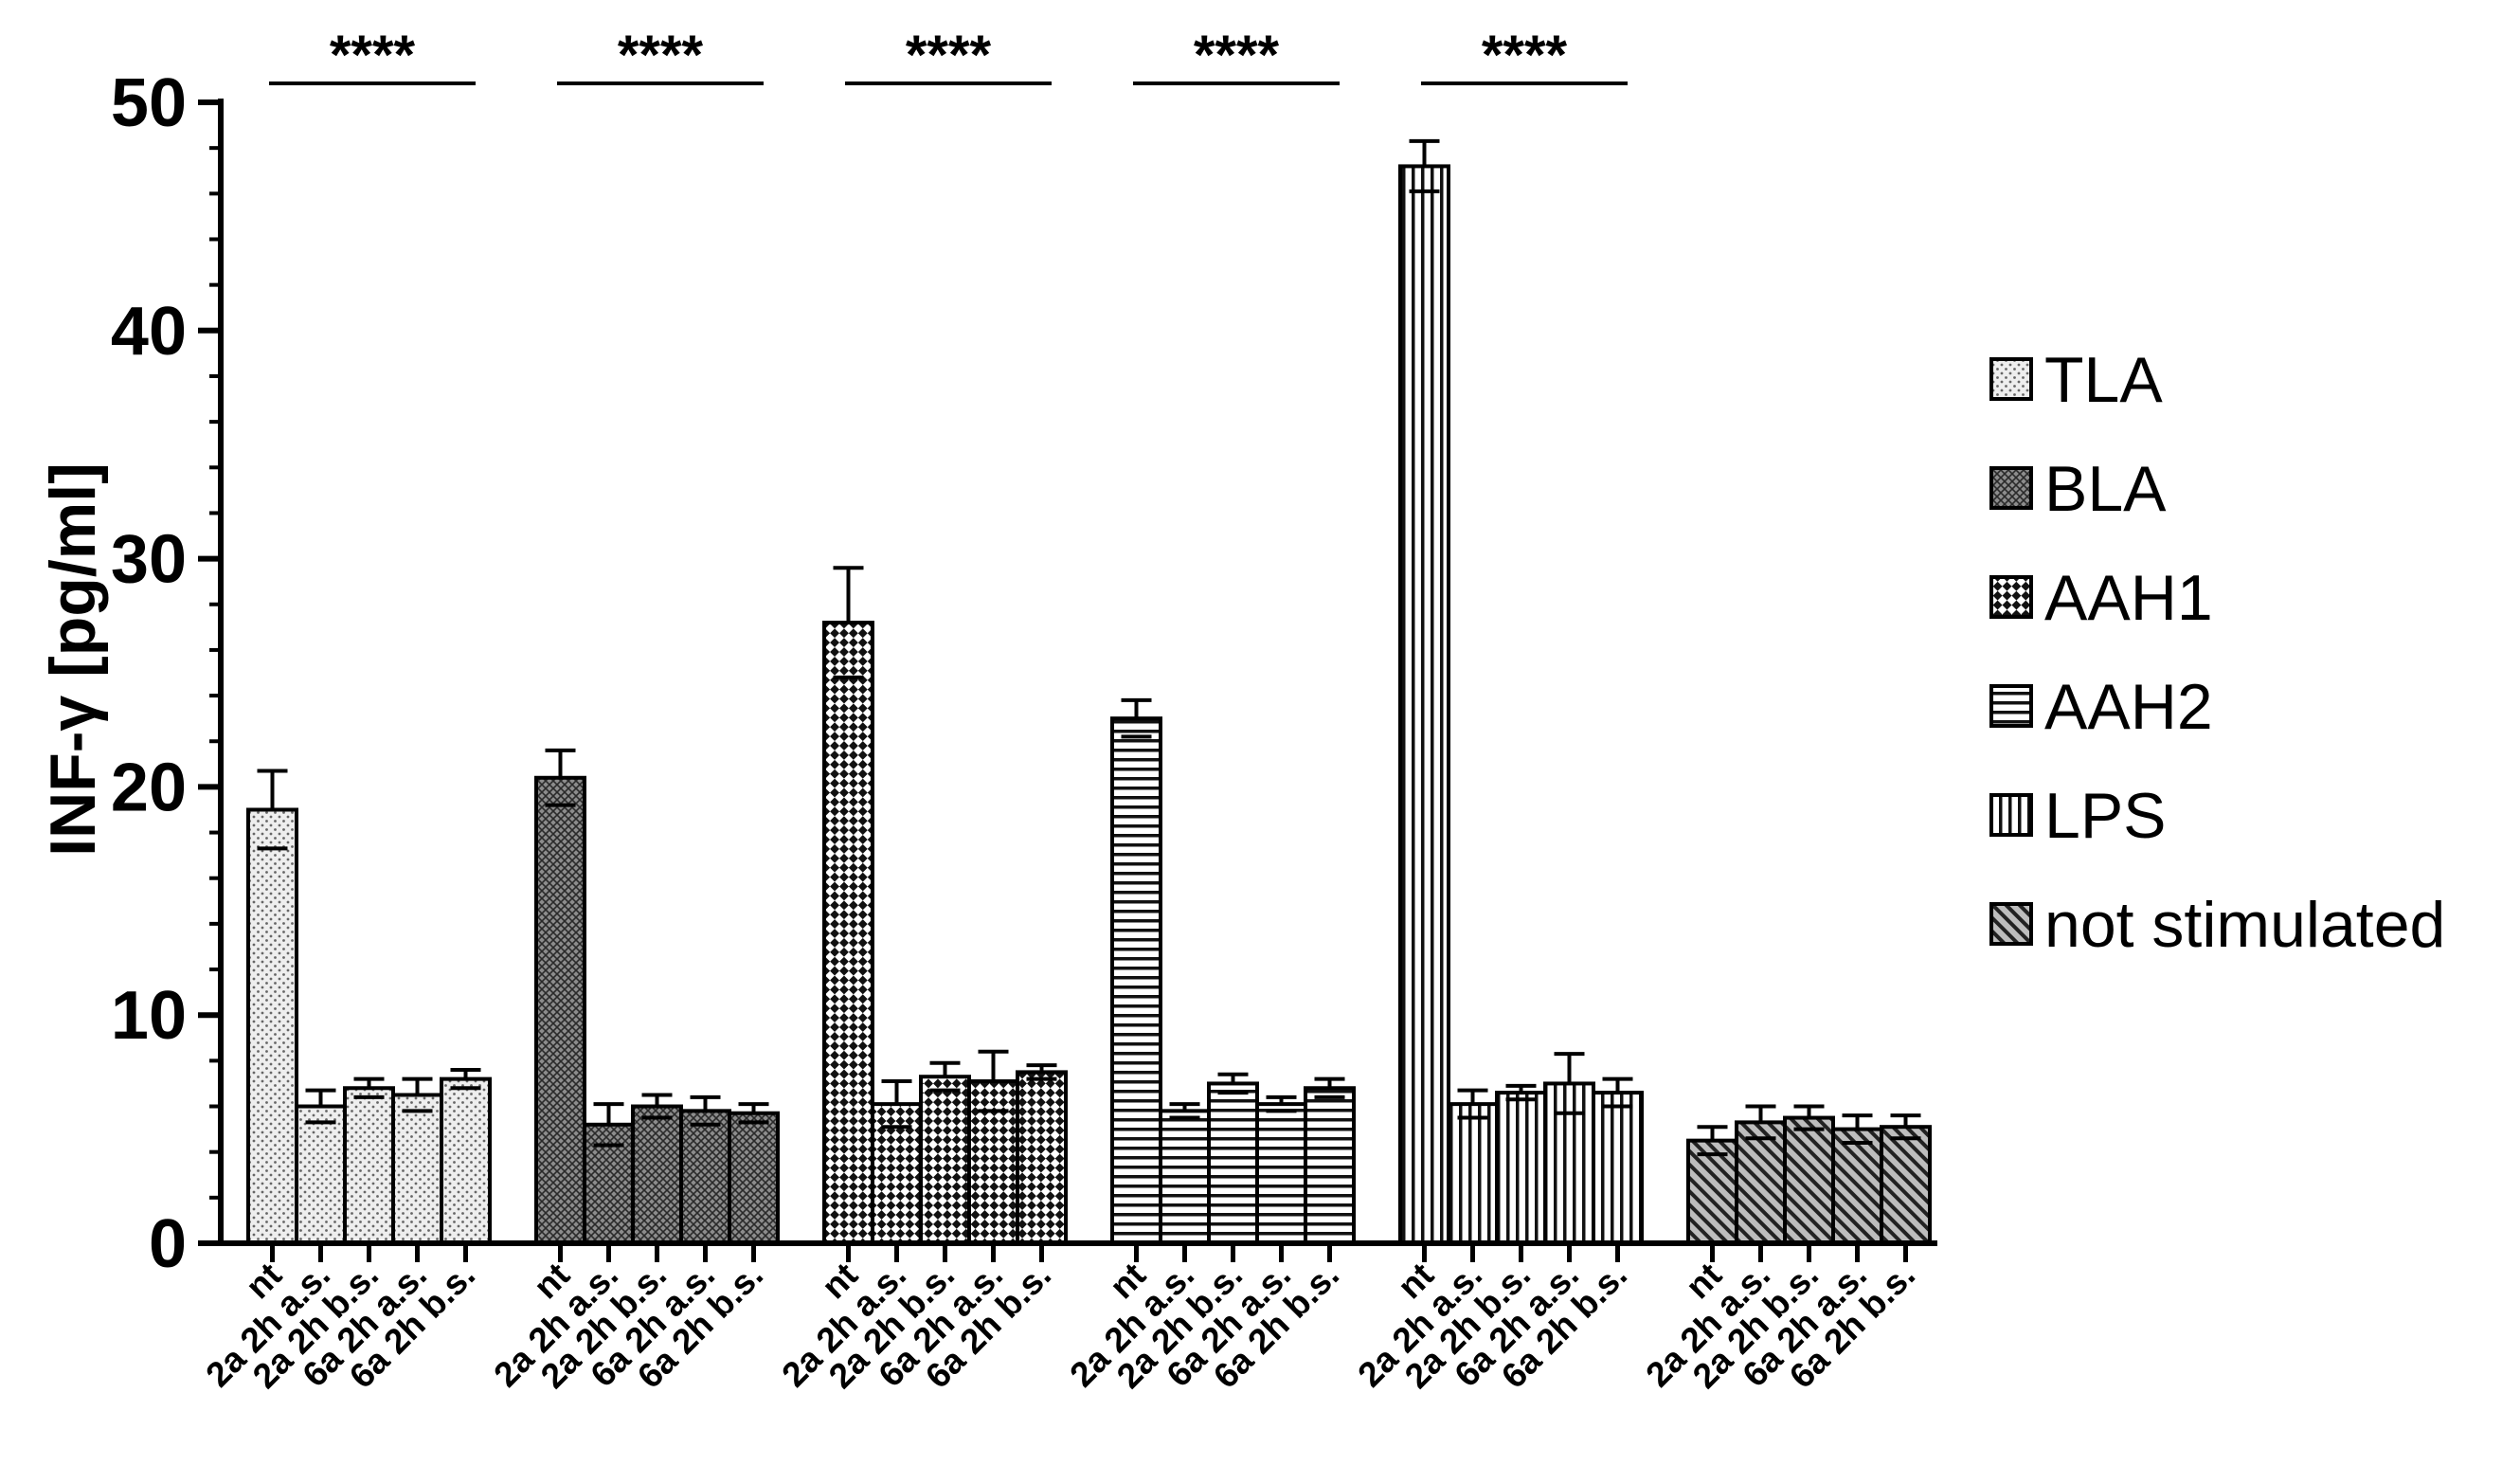  What do you see at coordinates (149, 560) in the screenshot?
I see `y-tick-label: 30` at bounding box center [149, 560].